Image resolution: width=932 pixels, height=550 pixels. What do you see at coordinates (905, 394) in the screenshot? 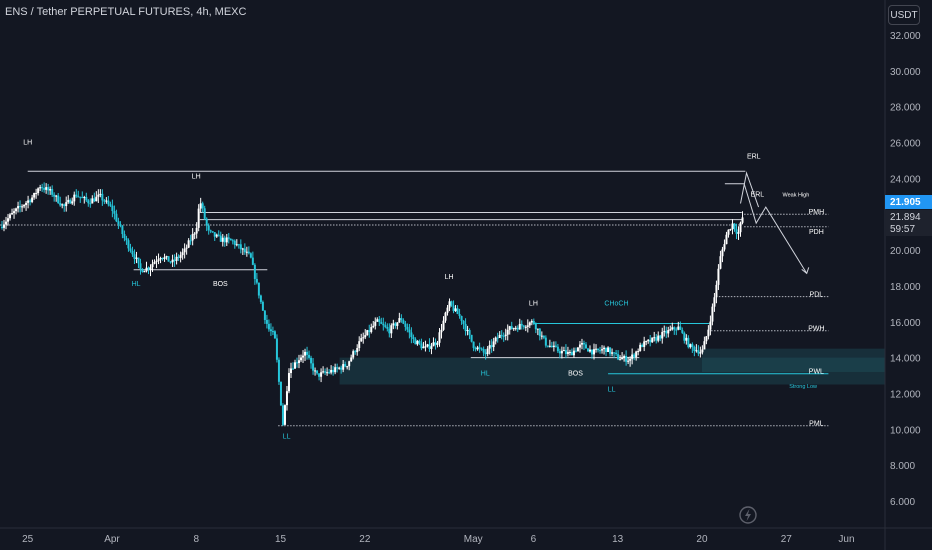
I see `y-tick-label: 12.000` at bounding box center [905, 394].